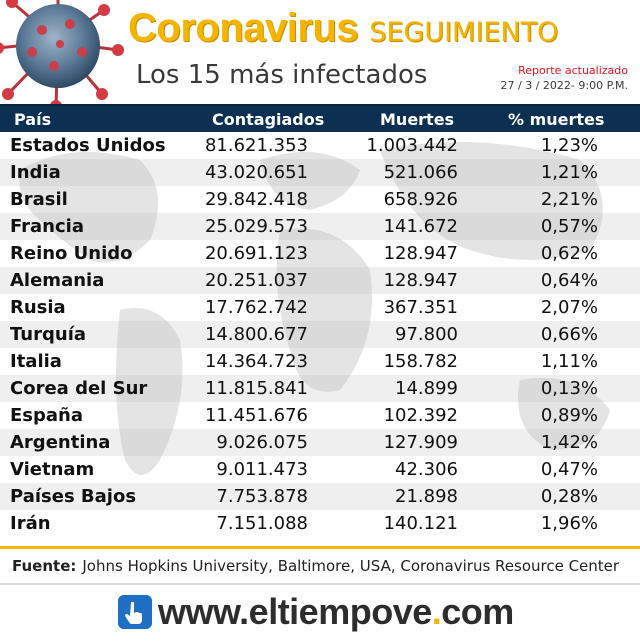 The image size is (640, 642). What do you see at coordinates (420, 361) in the screenshot?
I see `cell-deaths: 158.782` at bounding box center [420, 361].